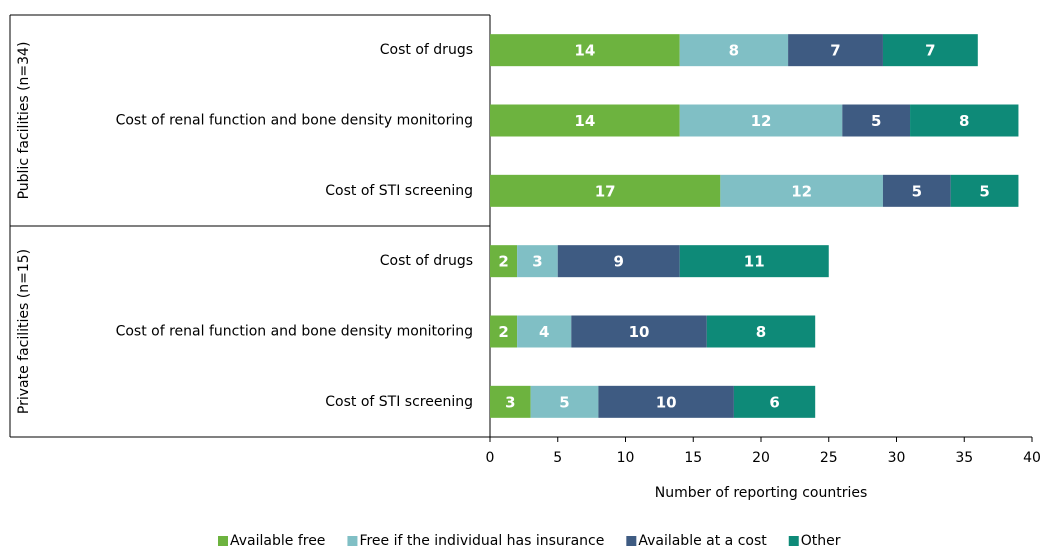 The image size is (1045, 551). What do you see at coordinates (1032, 458) in the screenshot?
I see `x-tick-label: 40` at bounding box center [1032, 458].